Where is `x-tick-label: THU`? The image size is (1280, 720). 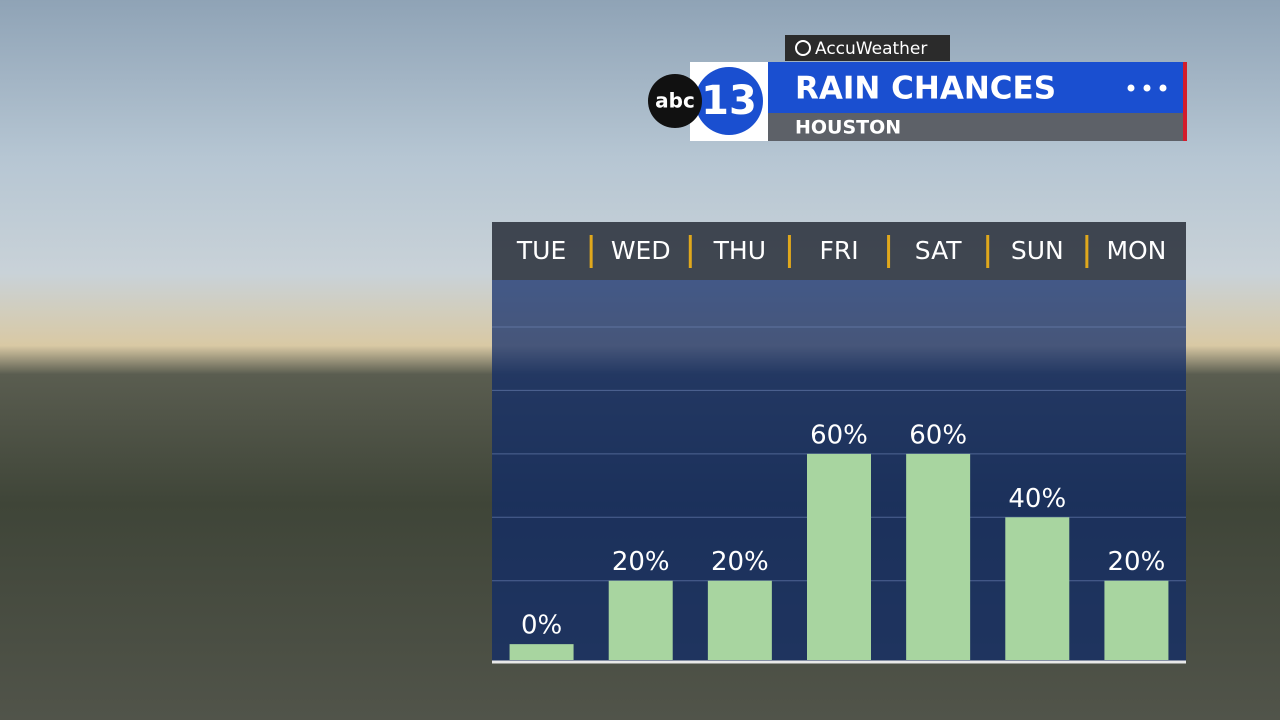 x-tick-label: THU is located at coordinates (739, 250).